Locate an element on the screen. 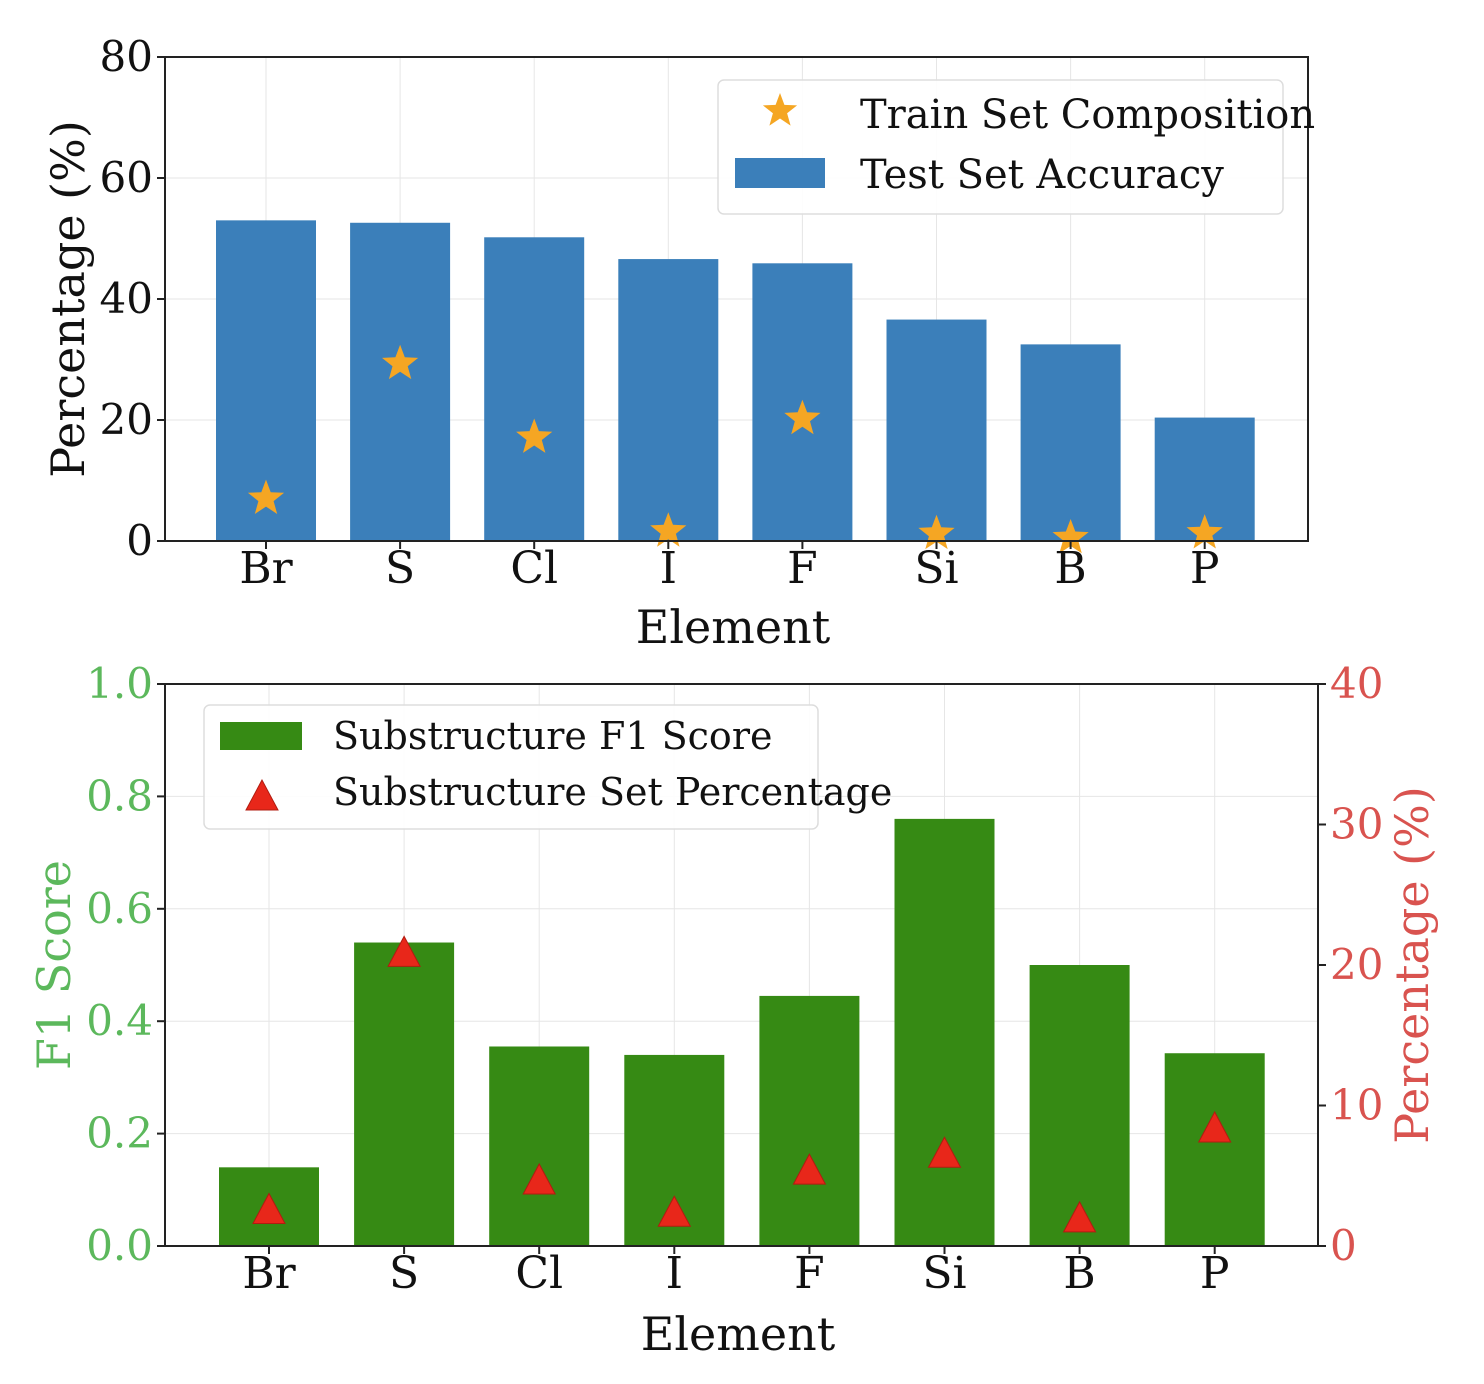  bottom-right-y-axis-label: Percentage (%) is located at coordinates (1412, 965).